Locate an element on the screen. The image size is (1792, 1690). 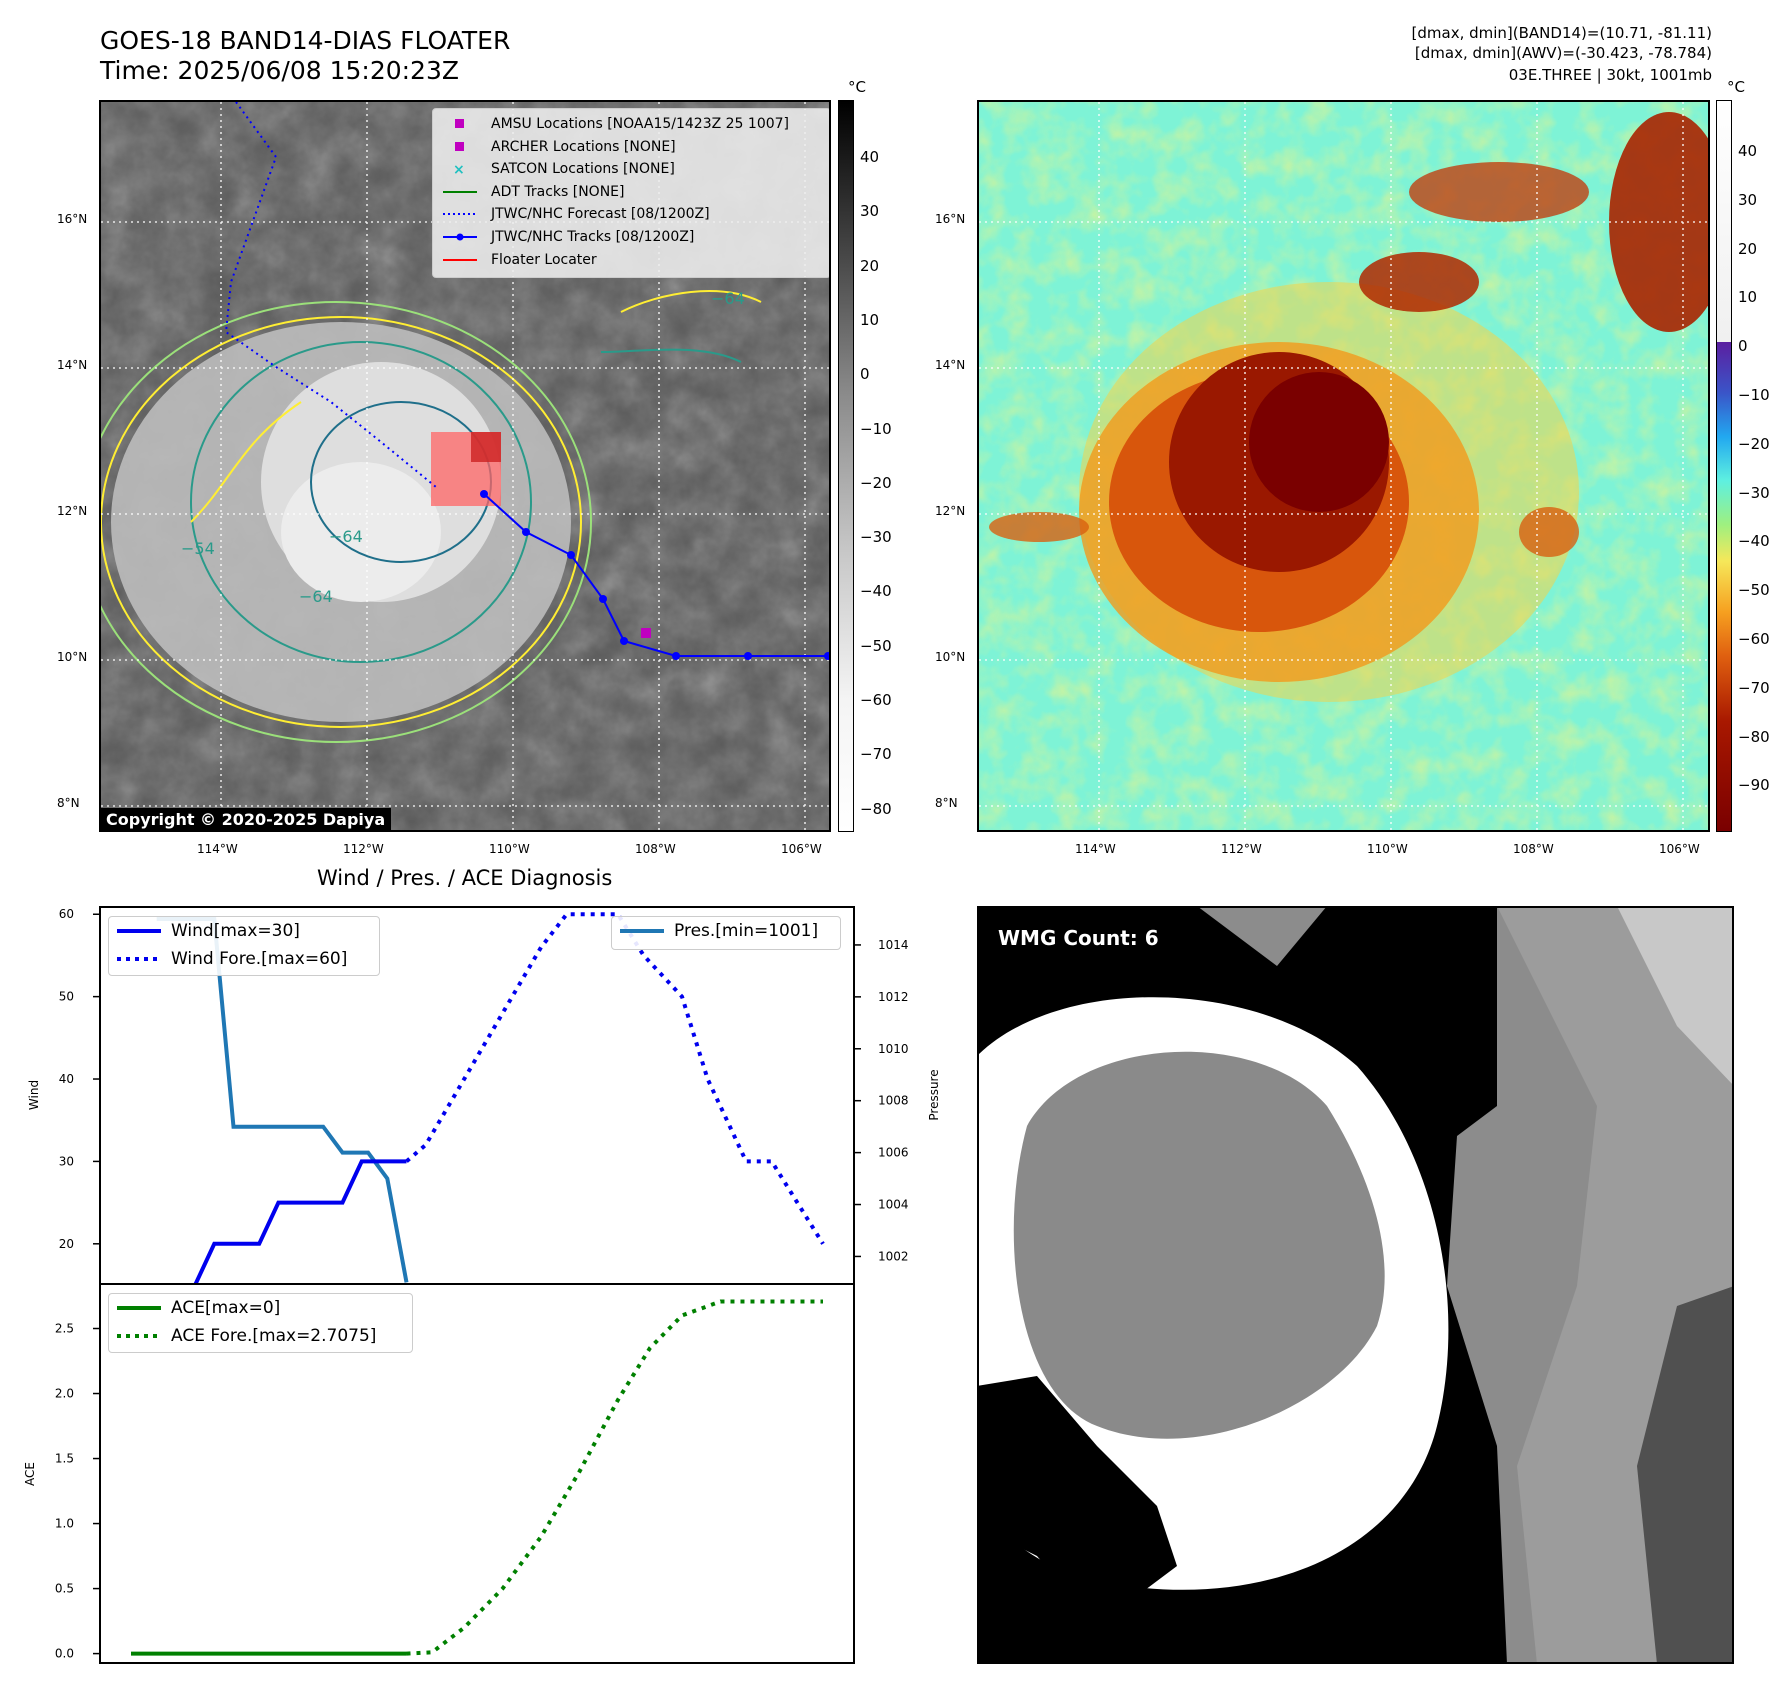
legend-label: ADT Tracks [NONE] is located at coordinates (558, 191).